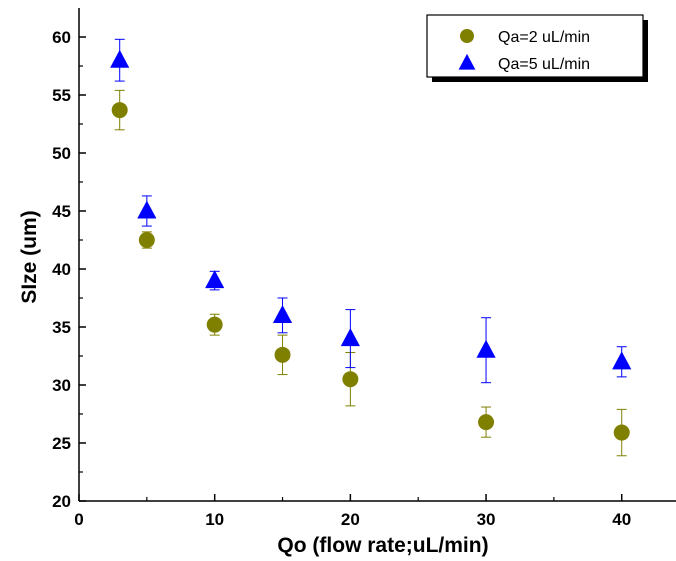 The height and width of the screenshot is (561, 676). What do you see at coordinates (29, 256) in the screenshot?
I see `y-axis-title: SIze (um)` at bounding box center [29, 256].